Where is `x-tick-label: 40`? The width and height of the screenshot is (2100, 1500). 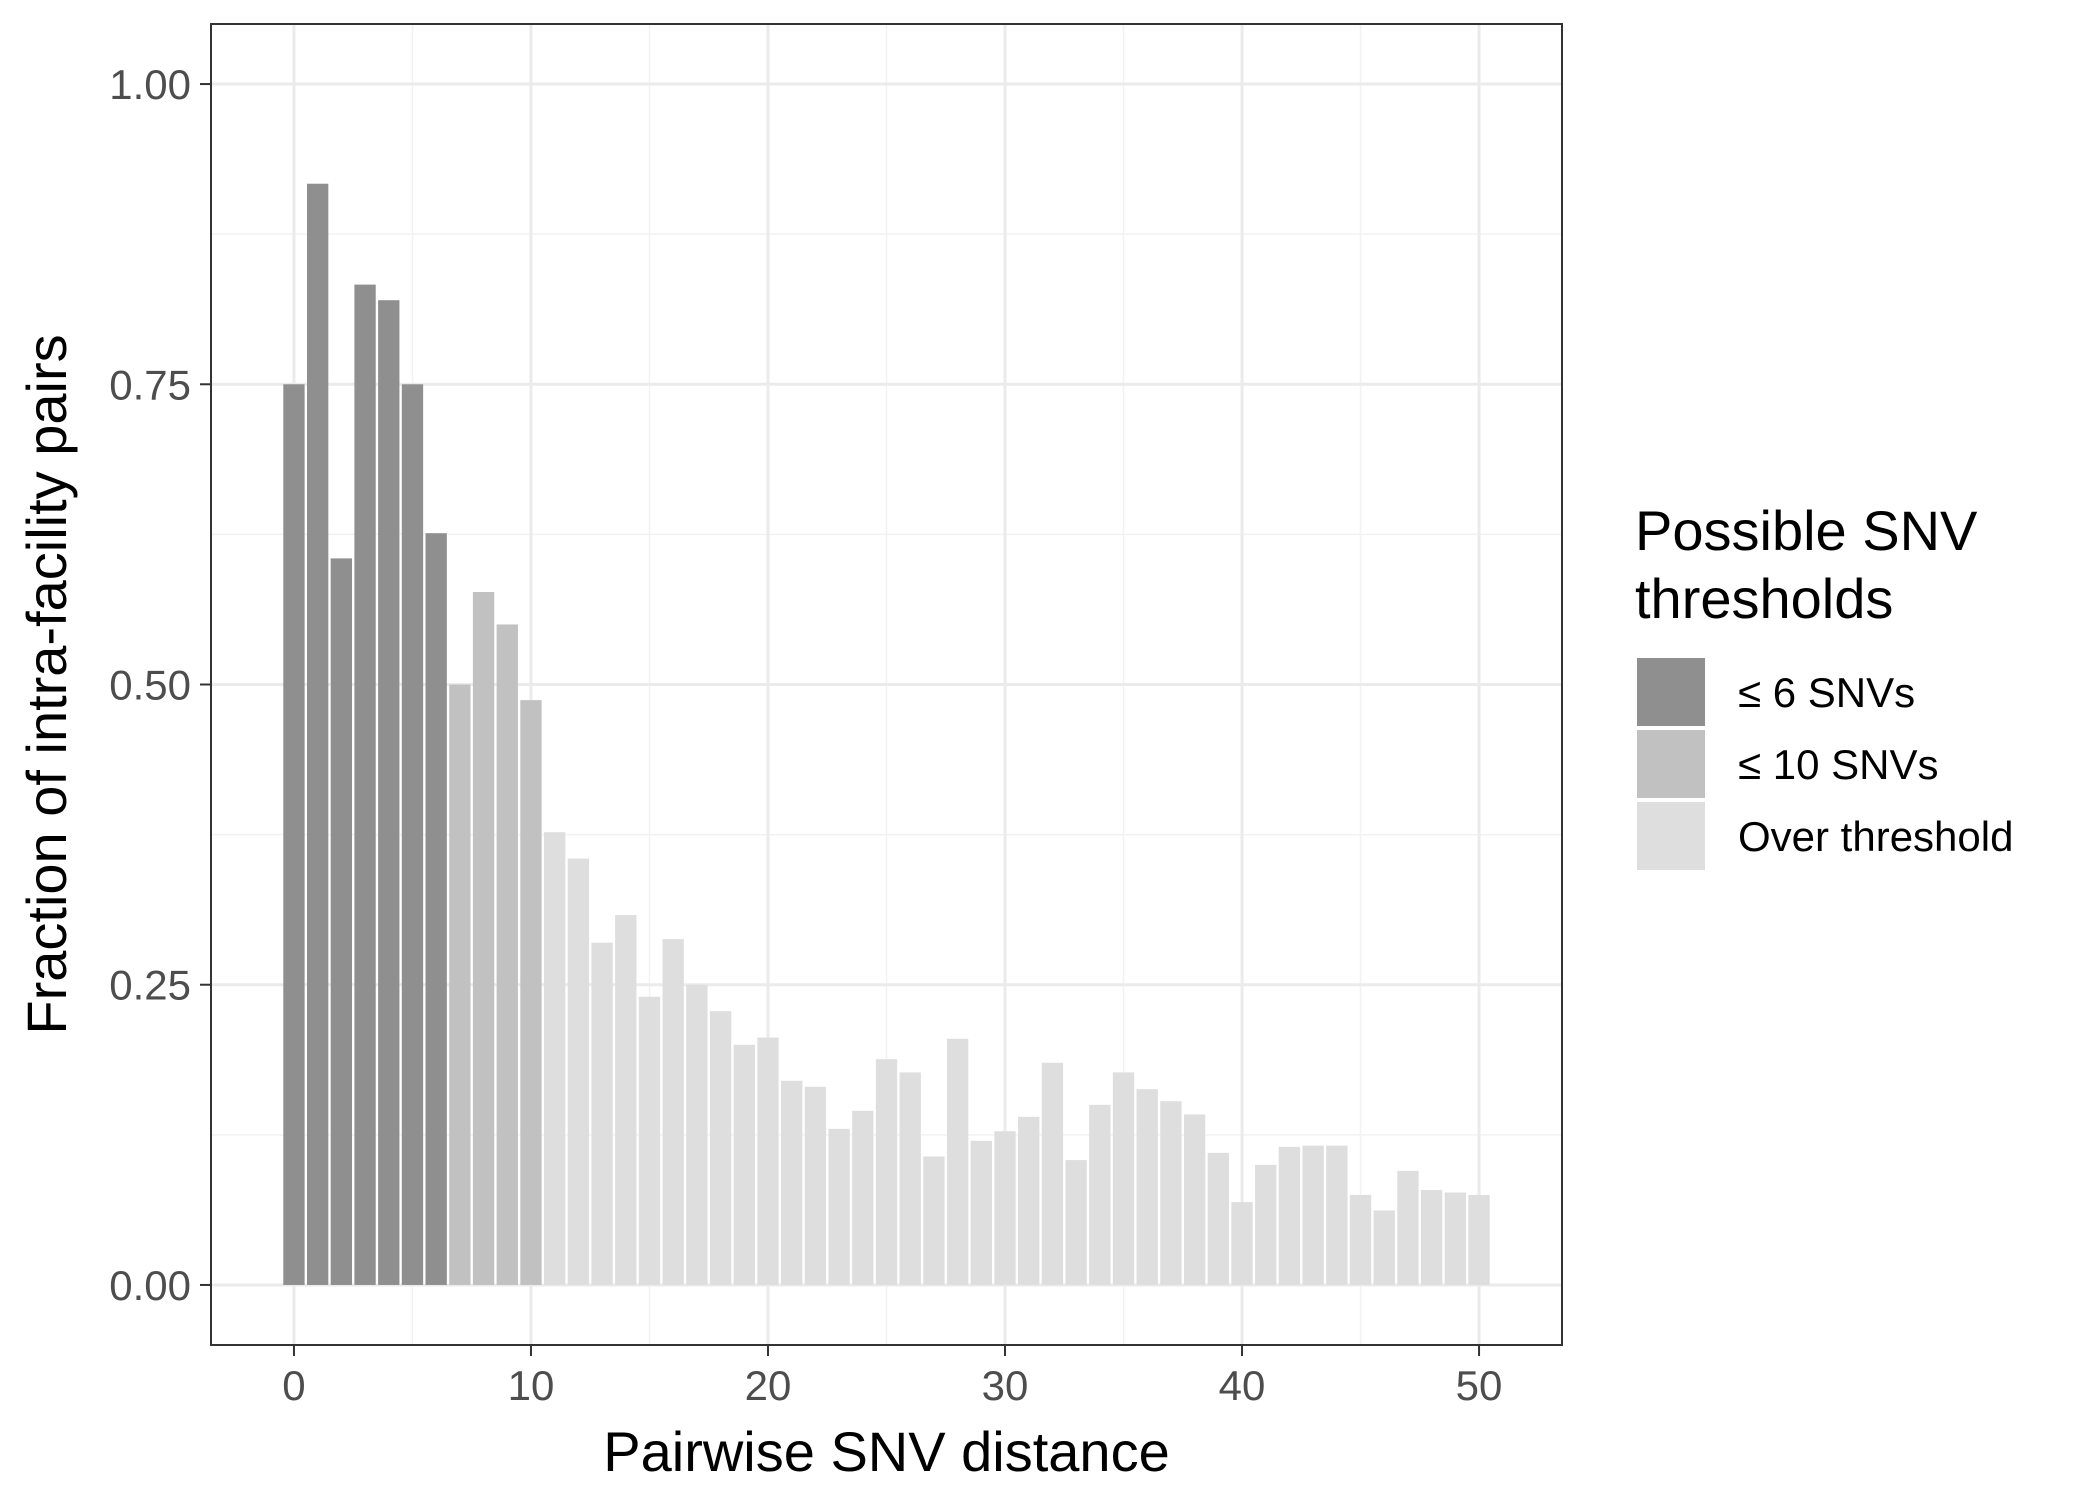
x-tick-label: 40 is located at coordinates (1242, 1385).